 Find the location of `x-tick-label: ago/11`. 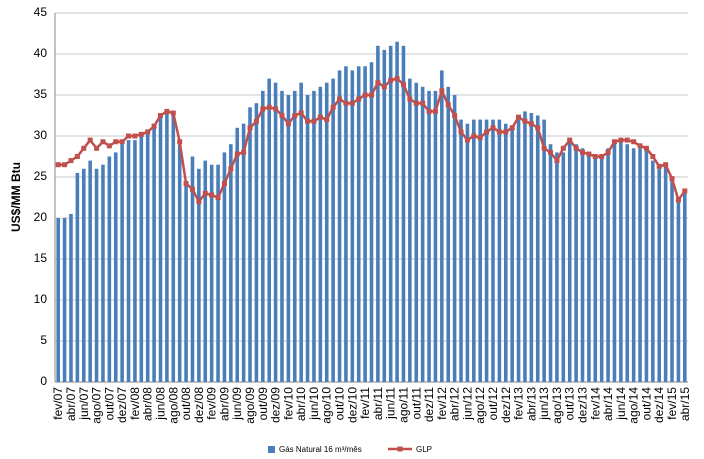

x-tick-label: ago/11 is located at coordinates (403, 405).